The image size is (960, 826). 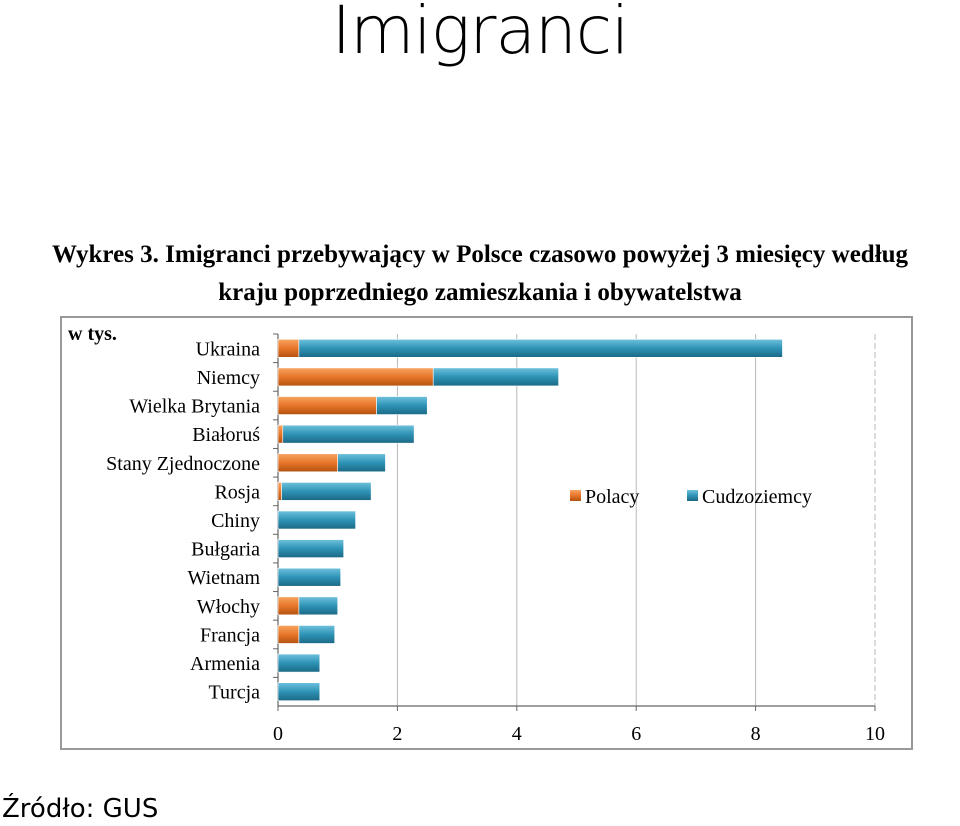 I want to click on slide-title: Imigranci, so click(x=480, y=34).